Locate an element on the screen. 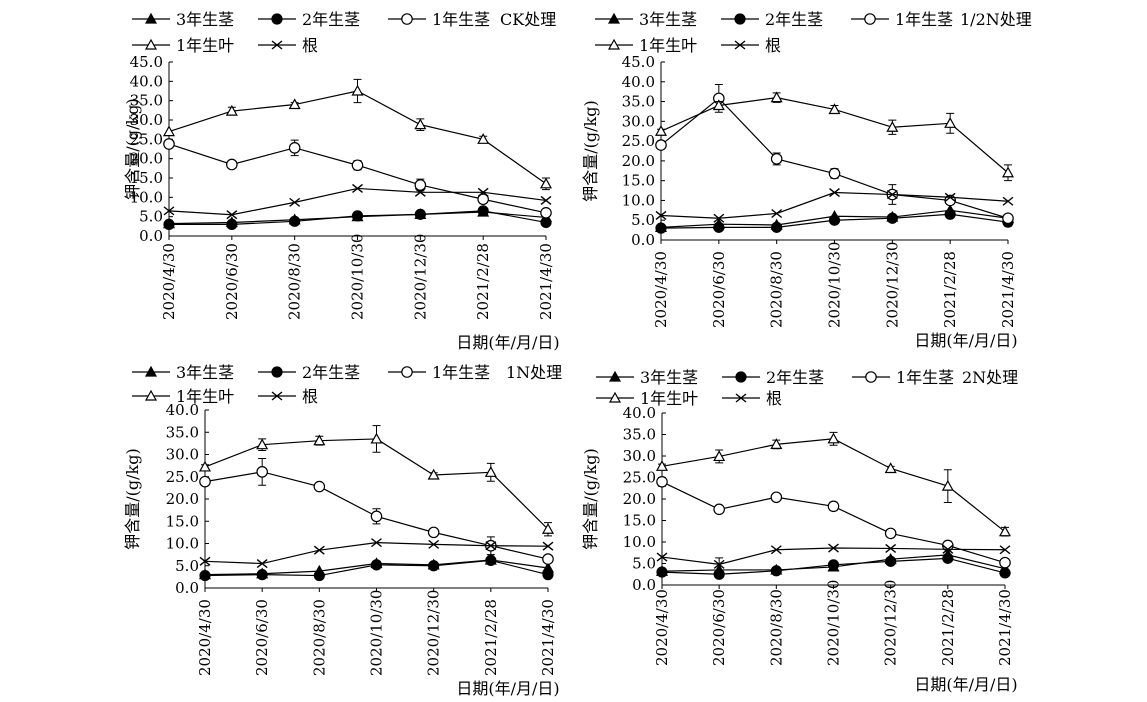 This screenshot has height=702, width=1147. legend: 3年生茎 2年生茎 1年生茎 1年生叶 根 1/2N处理 is located at coordinates (813, 32).